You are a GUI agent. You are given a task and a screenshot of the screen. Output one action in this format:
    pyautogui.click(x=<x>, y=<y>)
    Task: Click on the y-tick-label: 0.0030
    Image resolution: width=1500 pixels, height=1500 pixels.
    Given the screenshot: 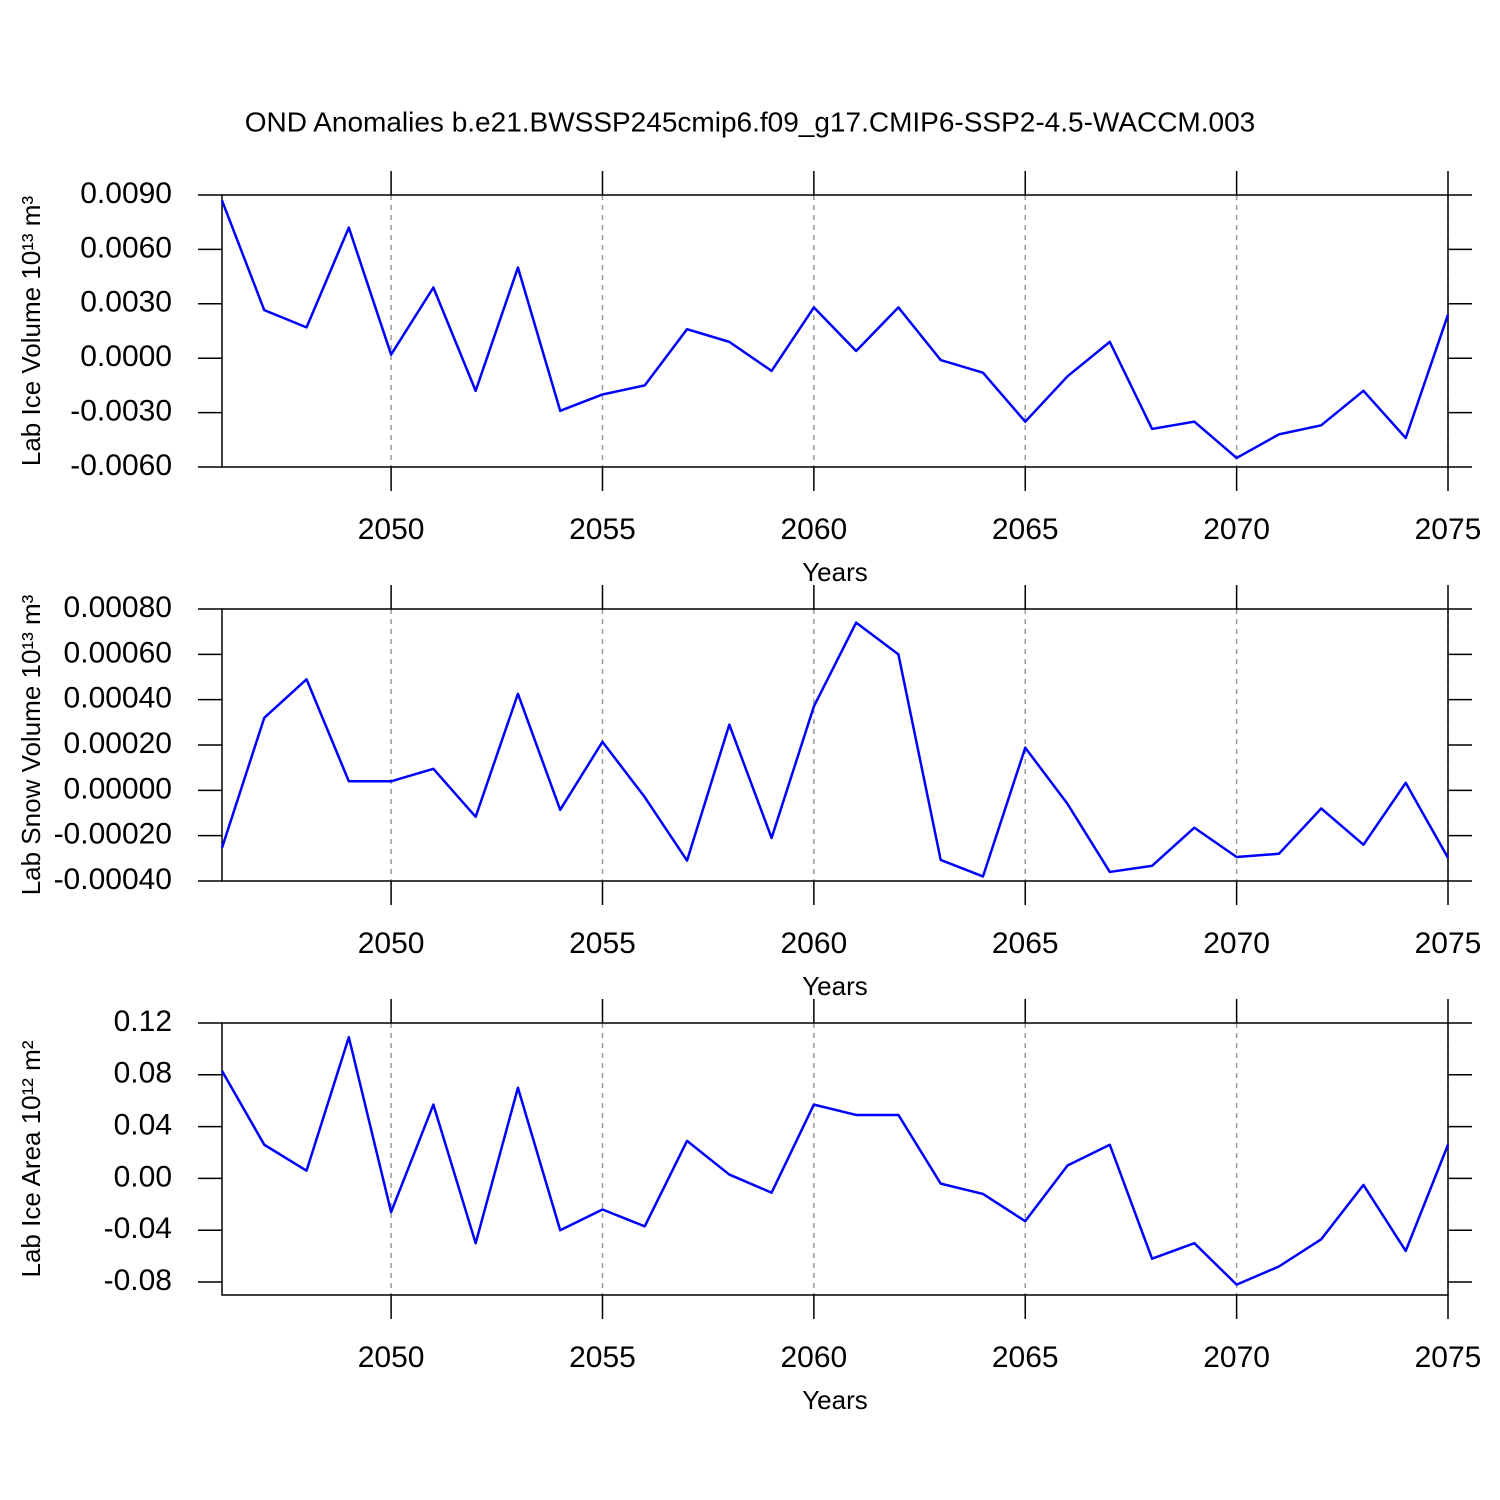 What is the action you would take?
    pyautogui.click(x=126, y=302)
    